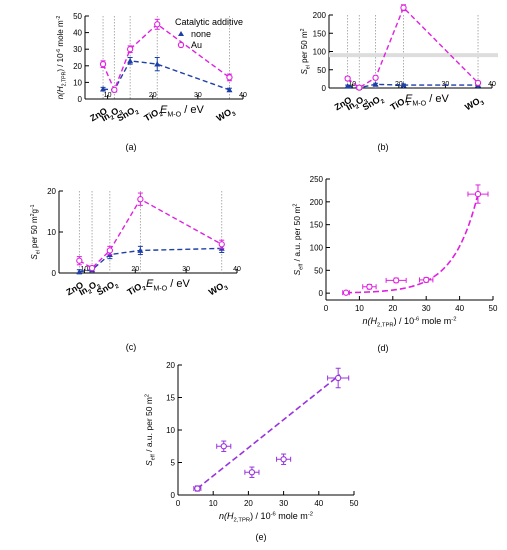 Image resolution: width=507 pixels, height=550 pixels. What do you see at coordinates (413, 86) in the screenshot?
I see `series-line-none` at bounding box center [413, 86].